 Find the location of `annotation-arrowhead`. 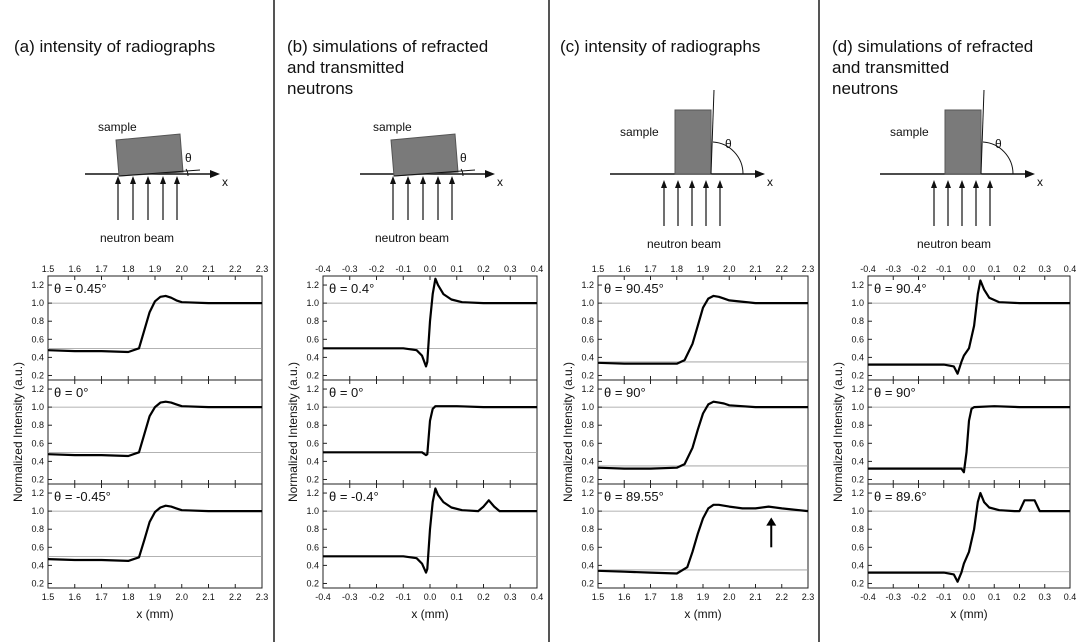

annotation-arrowhead is located at coordinates (771, 521).